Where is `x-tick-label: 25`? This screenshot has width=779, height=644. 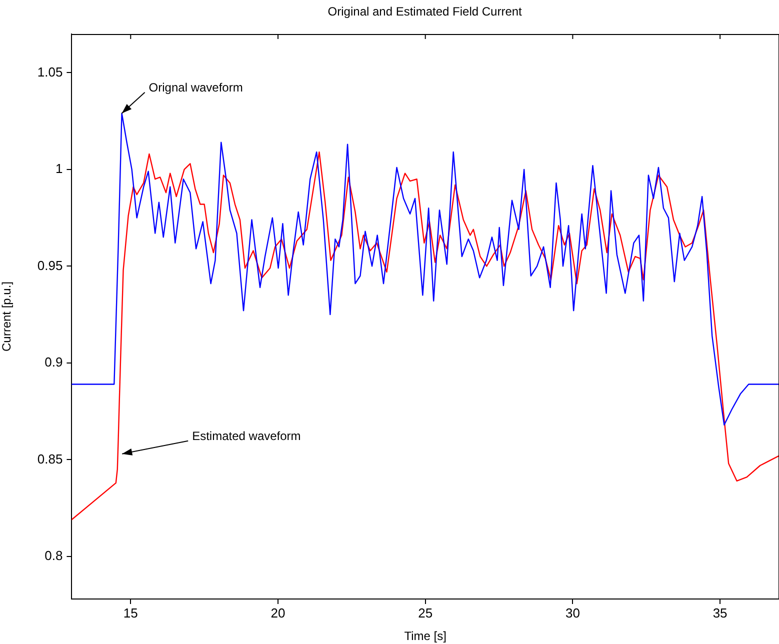
x-tick-label: 25 is located at coordinates (425, 612).